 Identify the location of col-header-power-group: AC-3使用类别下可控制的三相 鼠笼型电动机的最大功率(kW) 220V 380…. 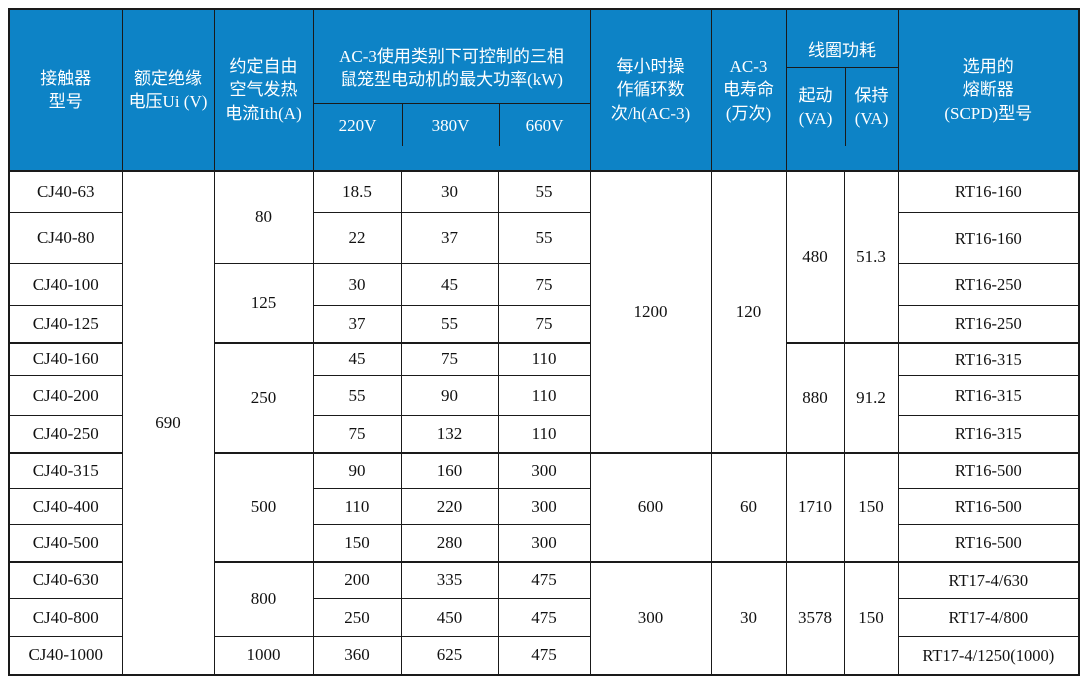
(451, 90).